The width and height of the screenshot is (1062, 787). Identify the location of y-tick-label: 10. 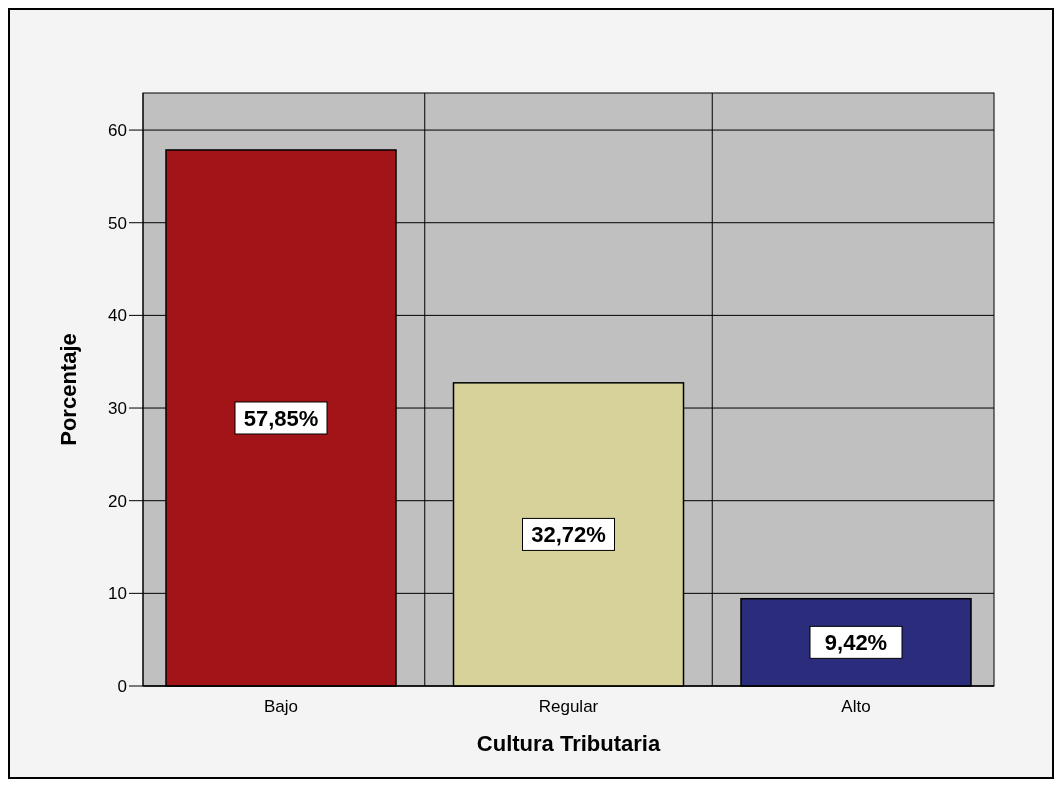
(117, 594).